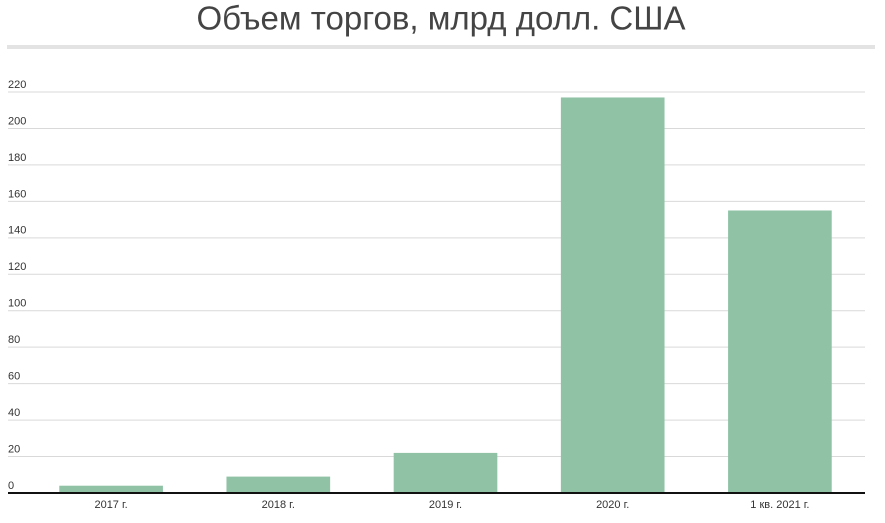 This screenshot has width=885, height=523. What do you see at coordinates (17, 304) in the screenshot?
I see `y-tick-label: 100` at bounding box center [17, 304].